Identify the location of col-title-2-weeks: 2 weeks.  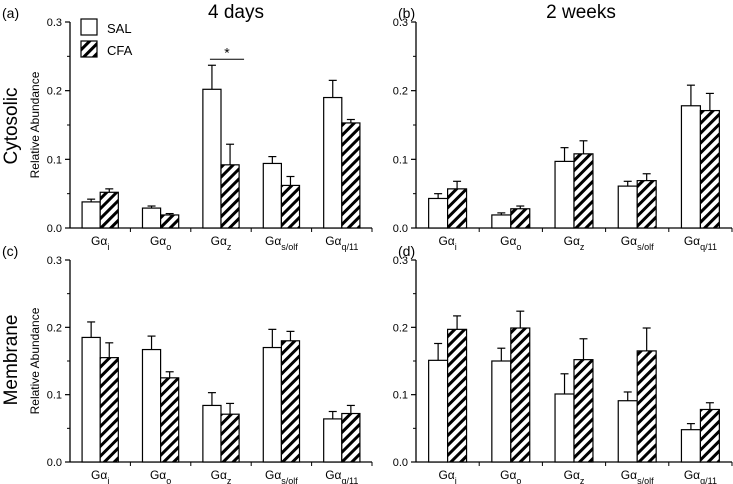
(581, 12).